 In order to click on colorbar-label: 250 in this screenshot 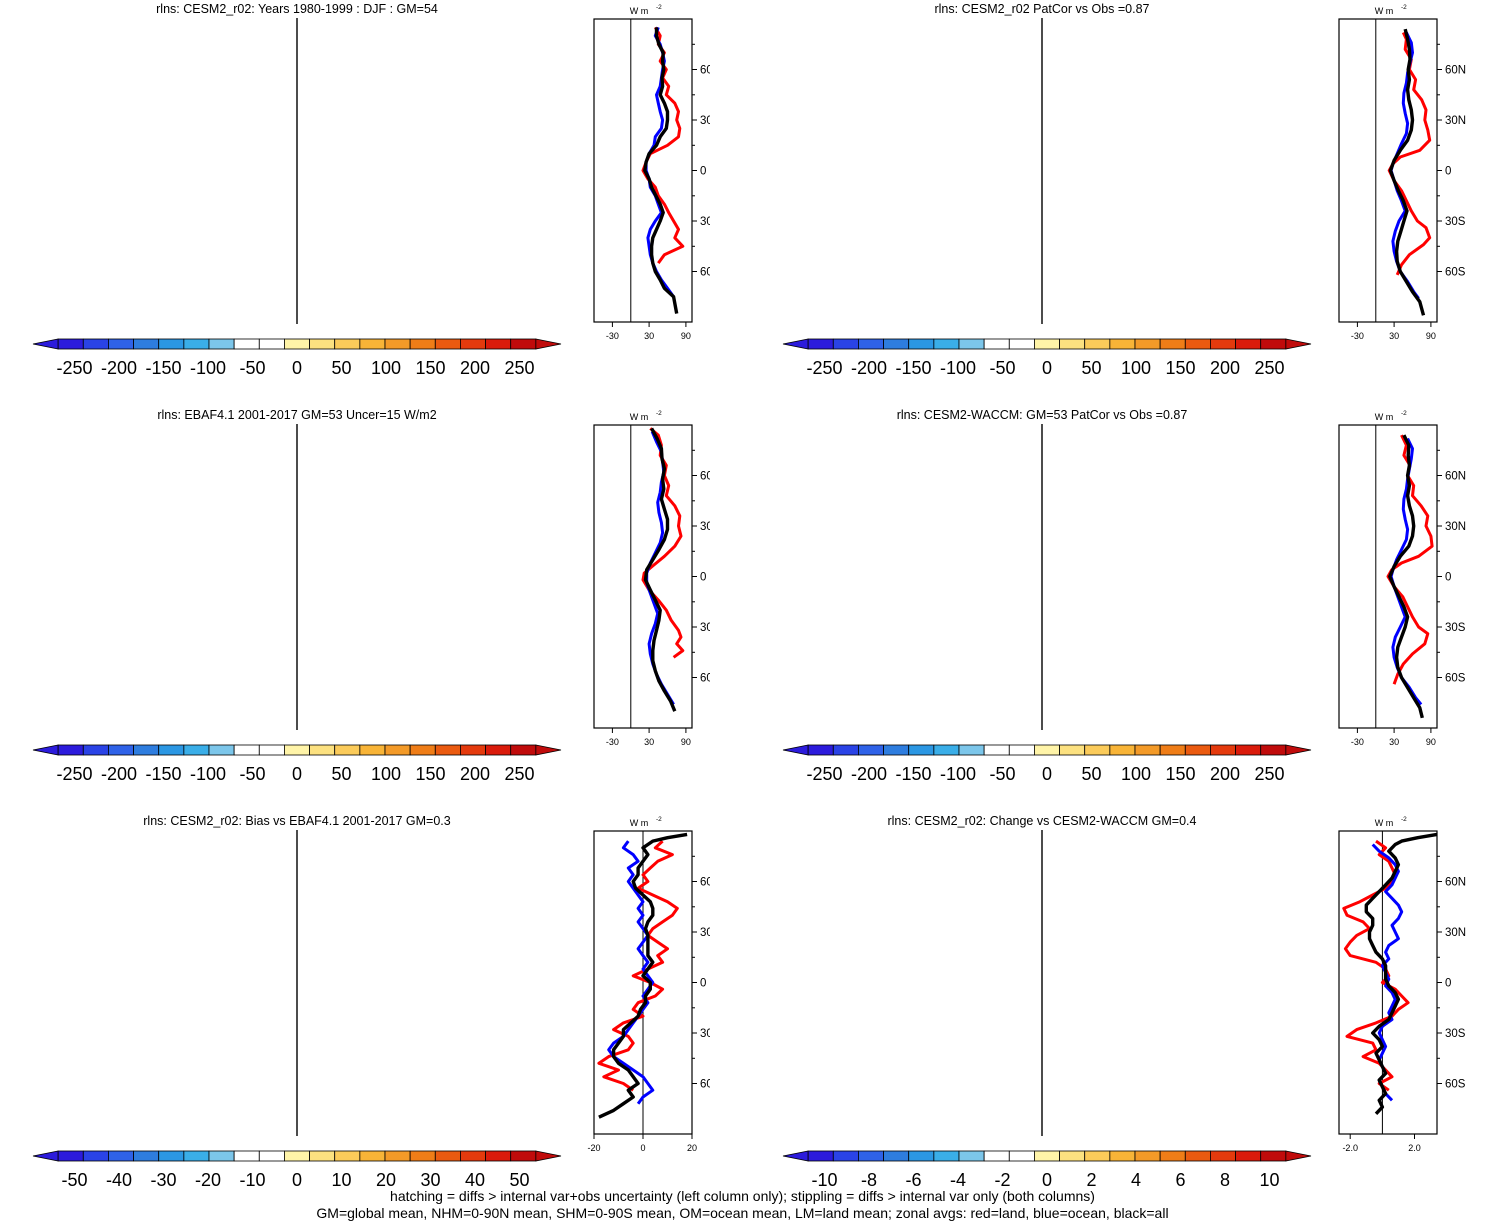, I will do `click(1269, 368)`.